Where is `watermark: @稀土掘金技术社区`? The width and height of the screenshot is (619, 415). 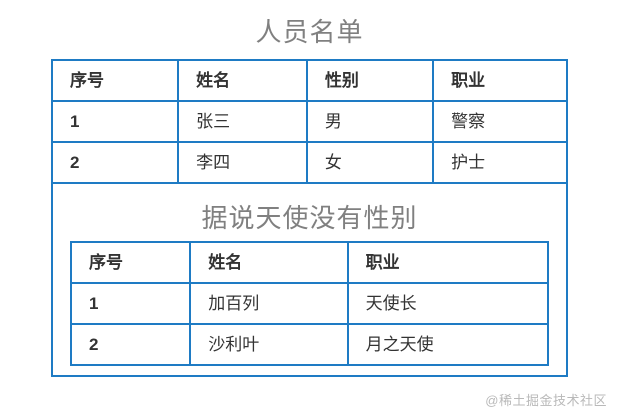 watermark: @稀土掘金技术社区 is located at coordinates (546, 400).